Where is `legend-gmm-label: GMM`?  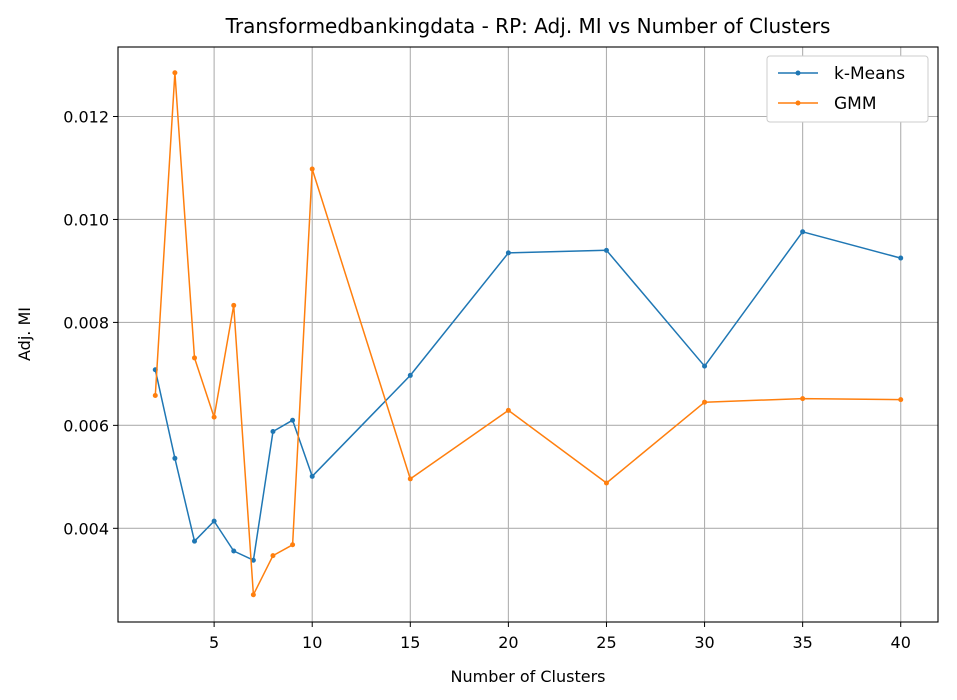
legend-gmm-label: GMM is located at coordinates (855, 104).